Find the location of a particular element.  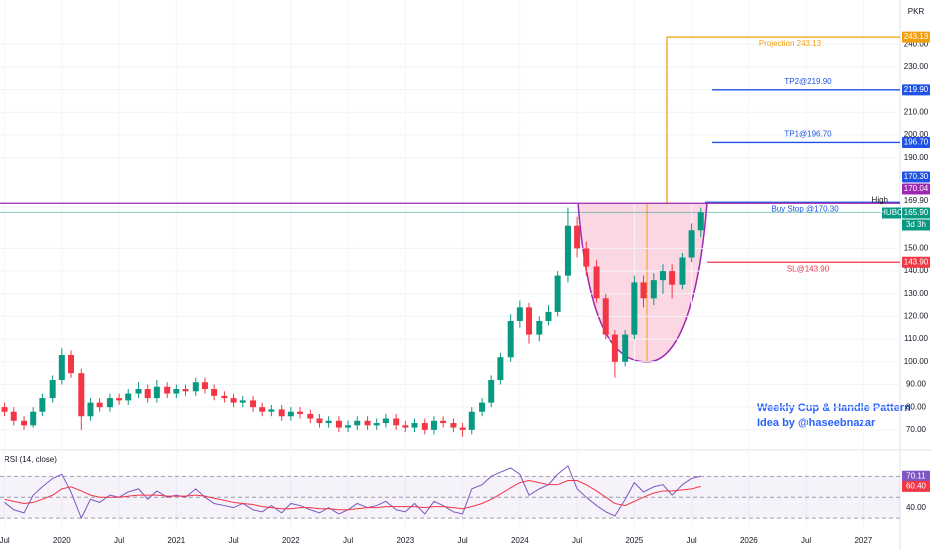

ma-badge is located at coordinates (916, 486).